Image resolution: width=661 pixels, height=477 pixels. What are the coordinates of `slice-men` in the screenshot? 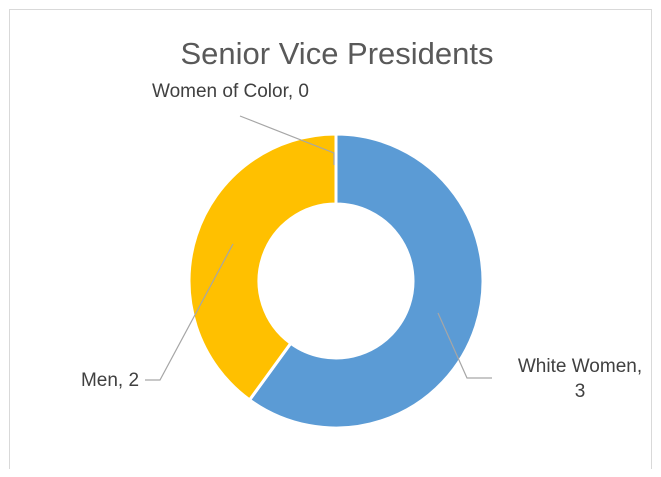 It's located at (262, 267).